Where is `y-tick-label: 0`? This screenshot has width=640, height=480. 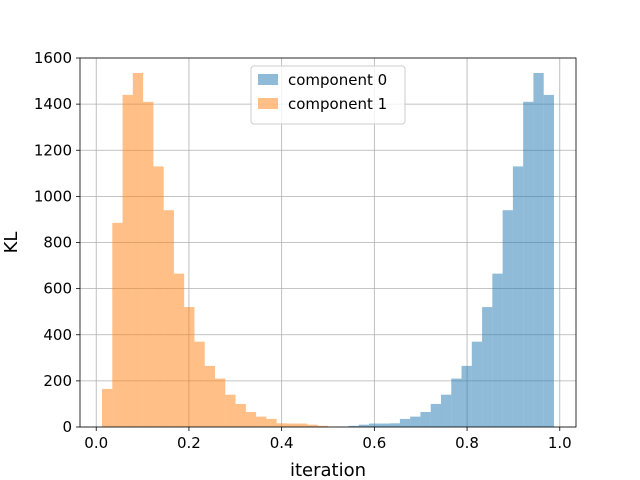
y-tick-label: 0 is located at coordinates (67, 427).